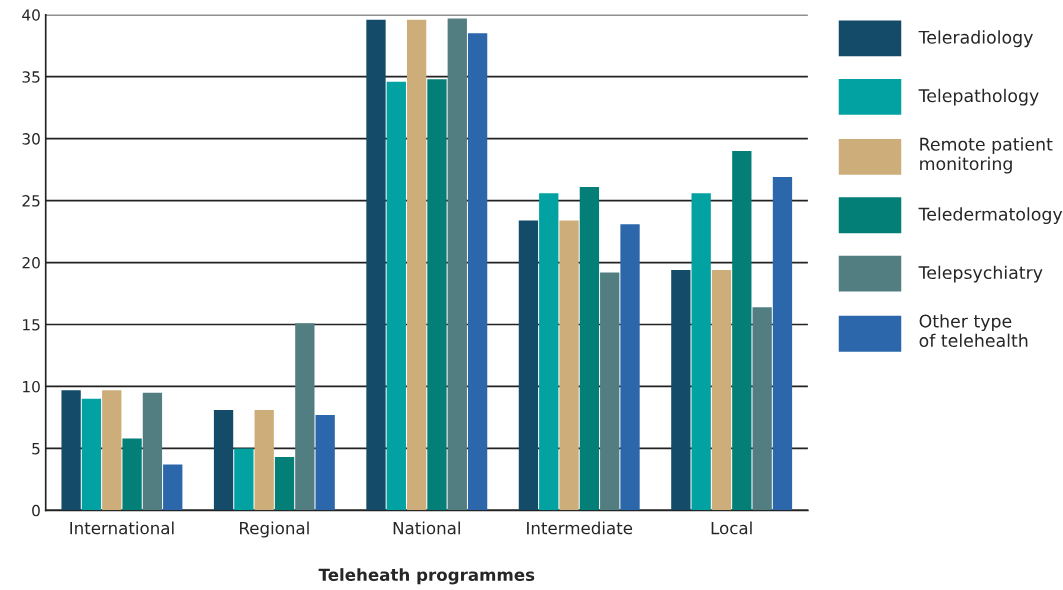 Image resolution: width=1063 pixels, height=590 pixels. Describe the element at coordinates (986, 155) in the screenshot. I see `legend-label: Remote patient monitoring` at that location.